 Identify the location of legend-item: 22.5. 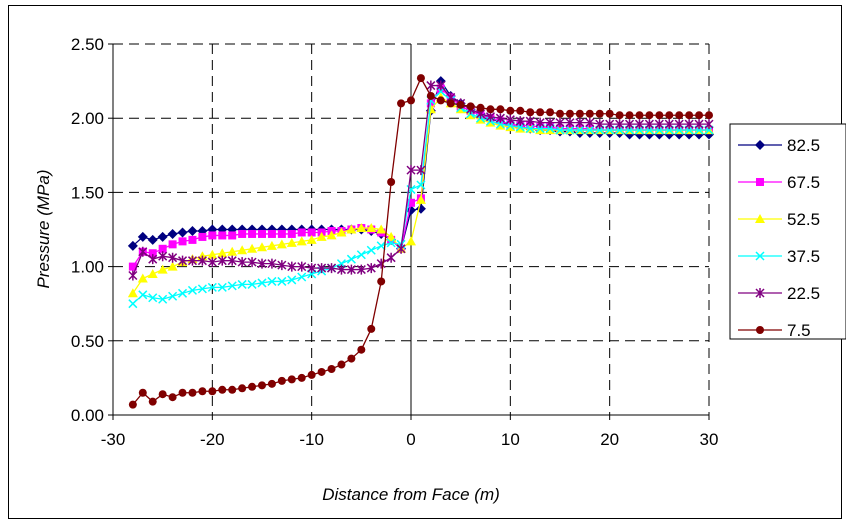
(779, 293).